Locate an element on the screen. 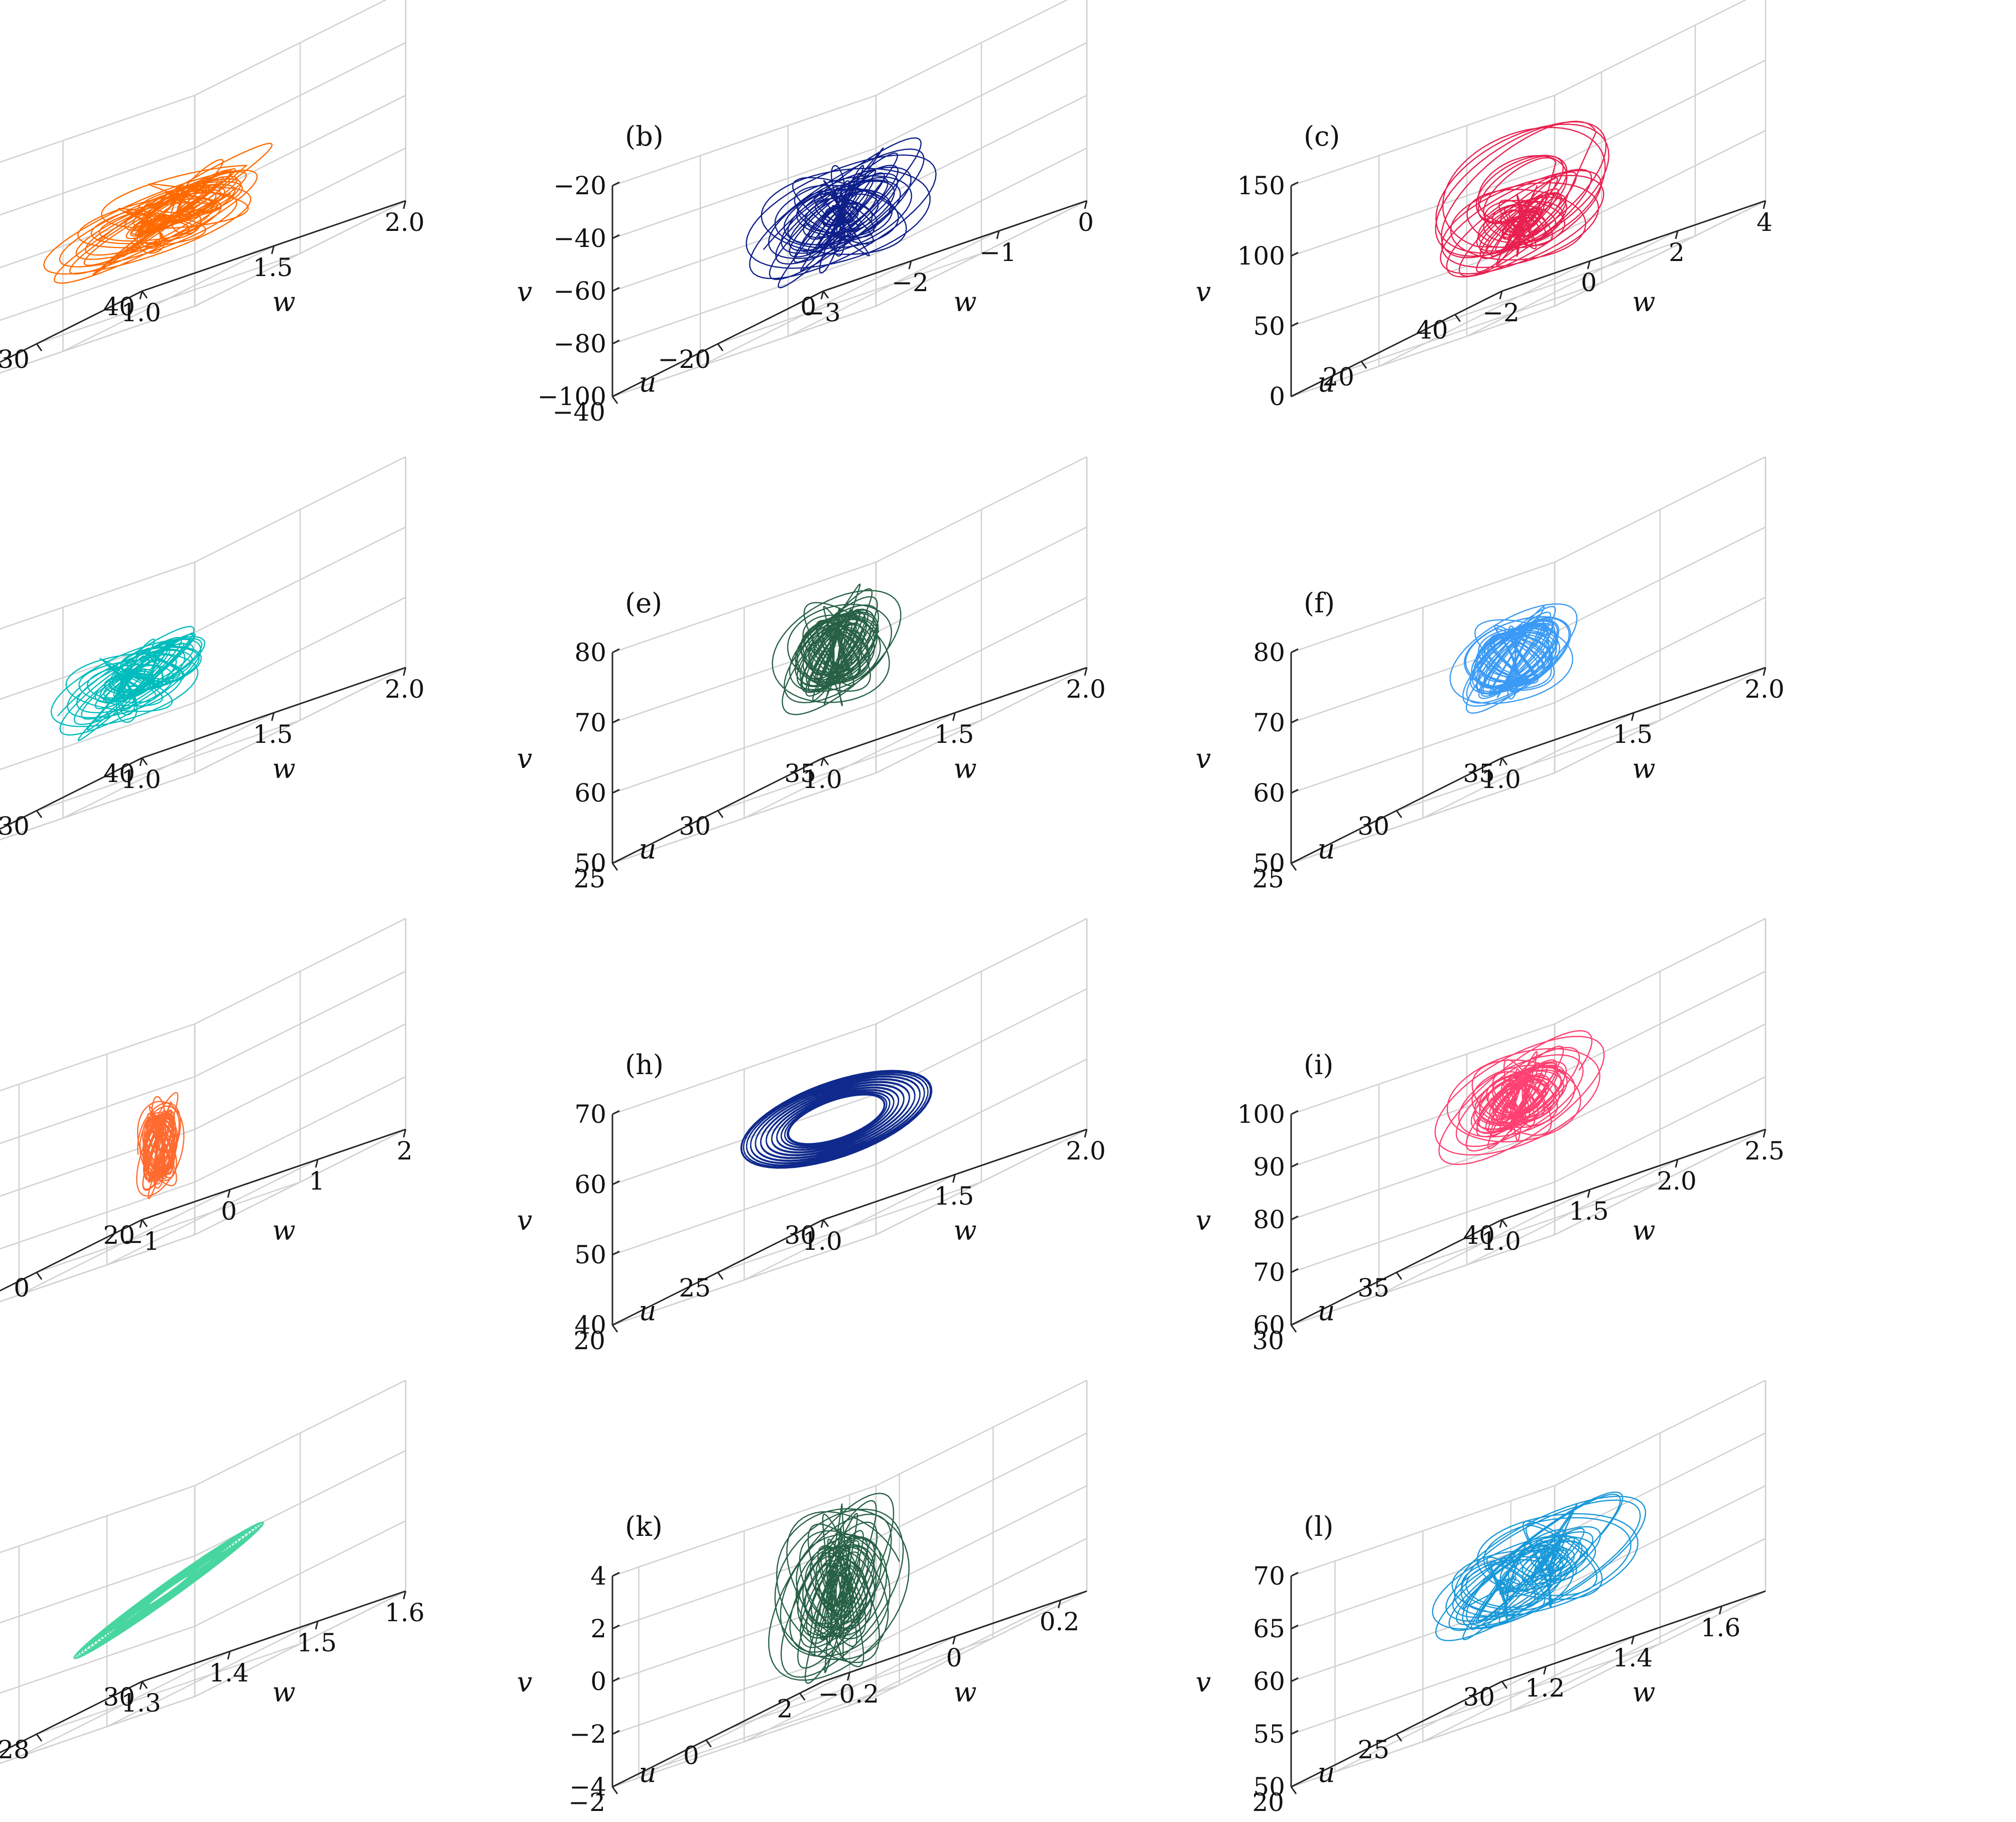  axes-c: 0 50 100 150 20 40 −2 0 2 4 v u w is located at coordinates (1484, 291).